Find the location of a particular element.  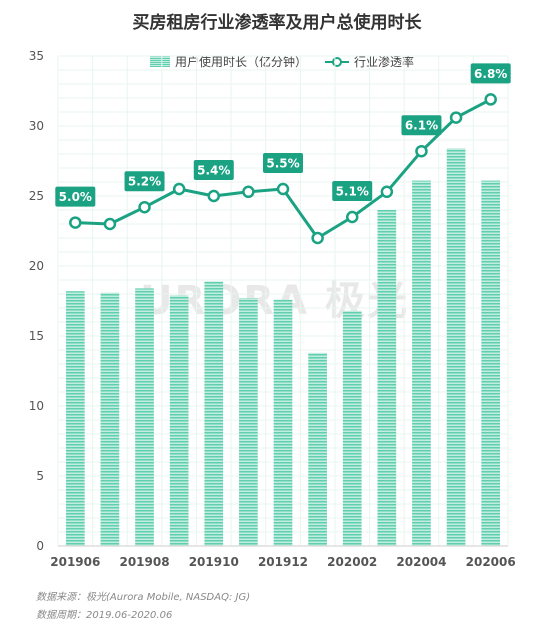

x-tick-label: 201912 is located at coordinates (283, 562).